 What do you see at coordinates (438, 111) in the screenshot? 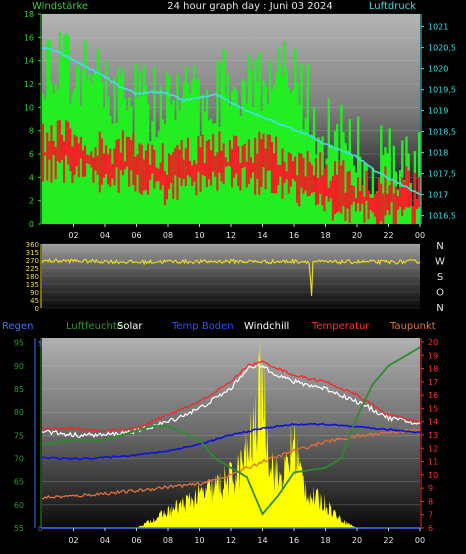
I see `pressure-tick-label: 1019` at bounding box center [438, 111].